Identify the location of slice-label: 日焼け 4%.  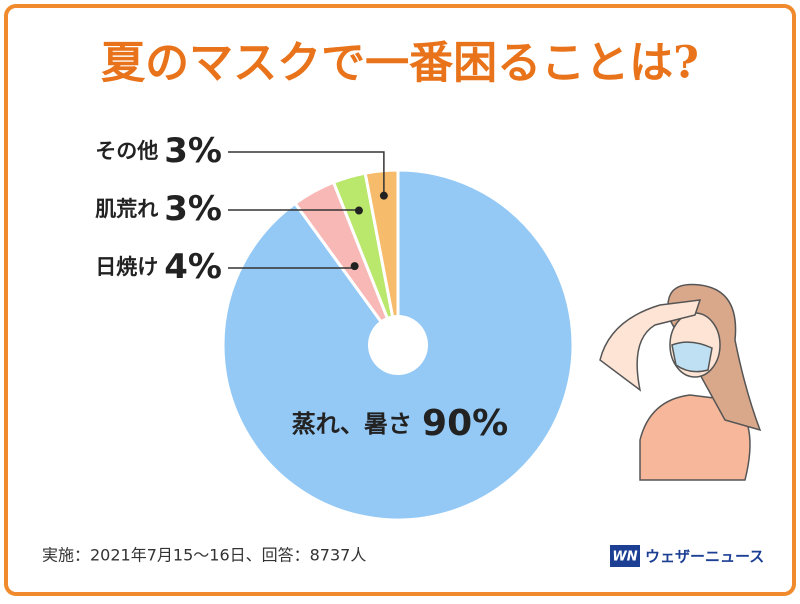
(158, 267).